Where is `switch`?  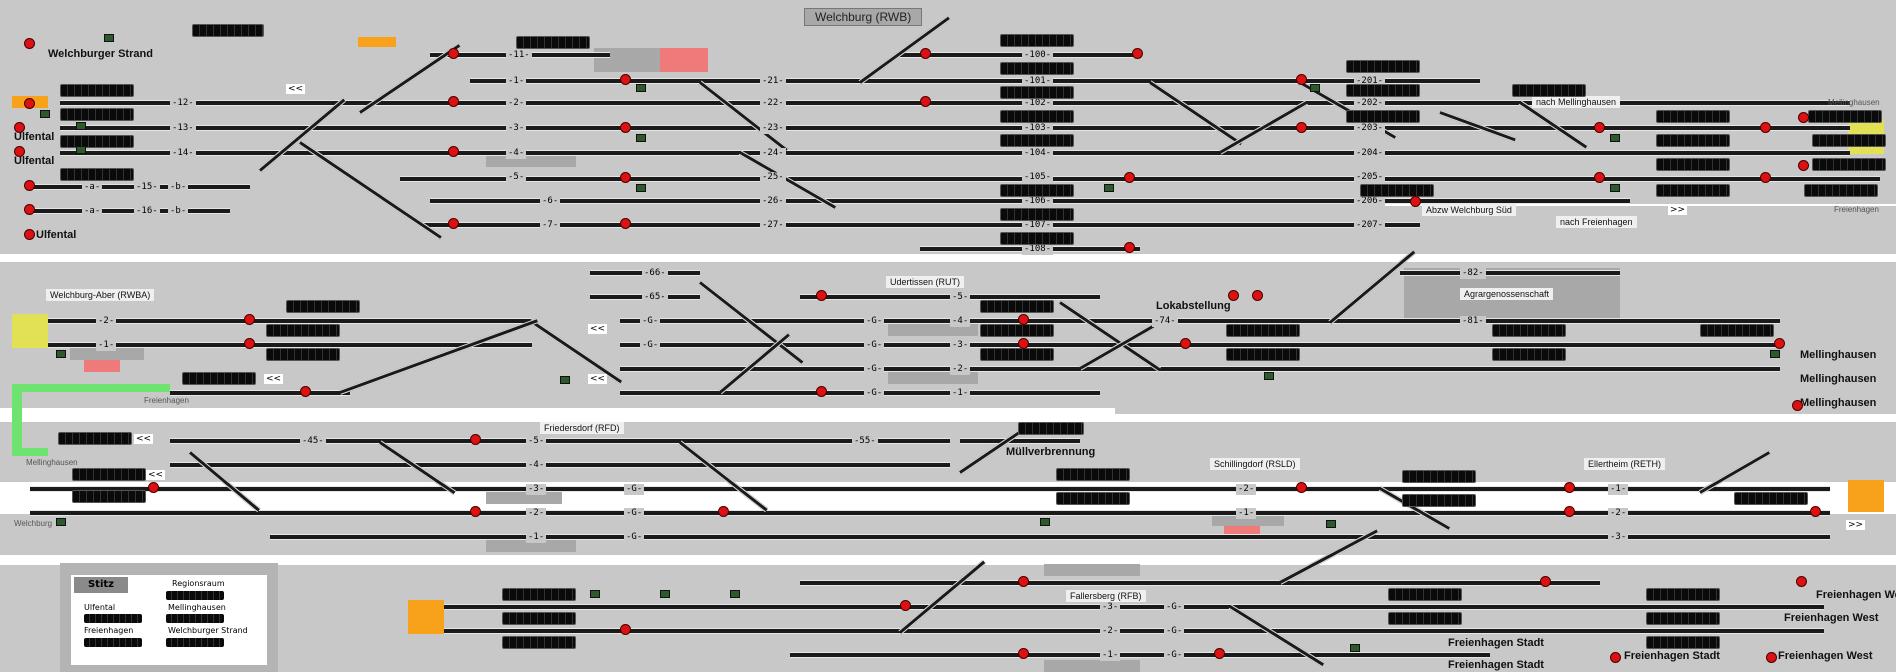 switch is located at coordinates (942, 597).